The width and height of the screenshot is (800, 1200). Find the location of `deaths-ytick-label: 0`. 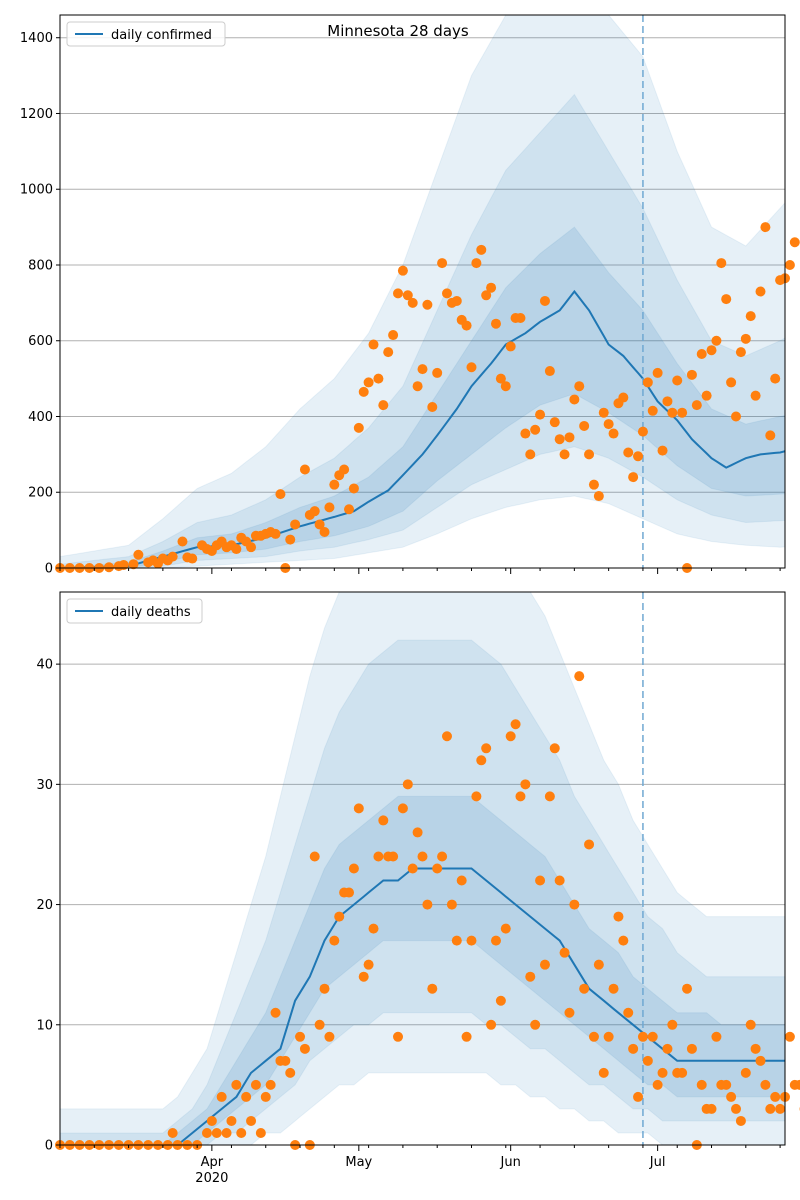

deaths-ytick-label: 0 is located at coordinates (49, 1146).